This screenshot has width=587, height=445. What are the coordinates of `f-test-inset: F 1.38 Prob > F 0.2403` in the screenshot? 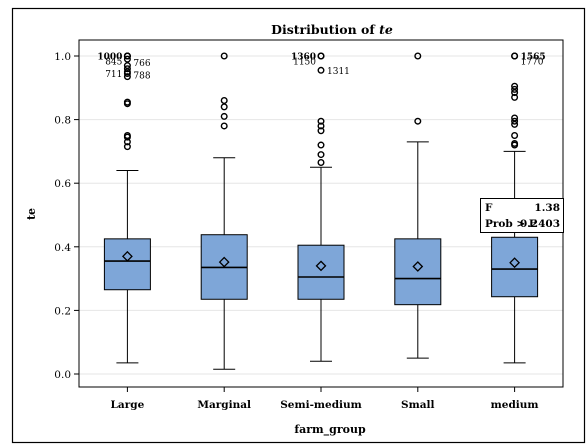 It's located at (522, 215).